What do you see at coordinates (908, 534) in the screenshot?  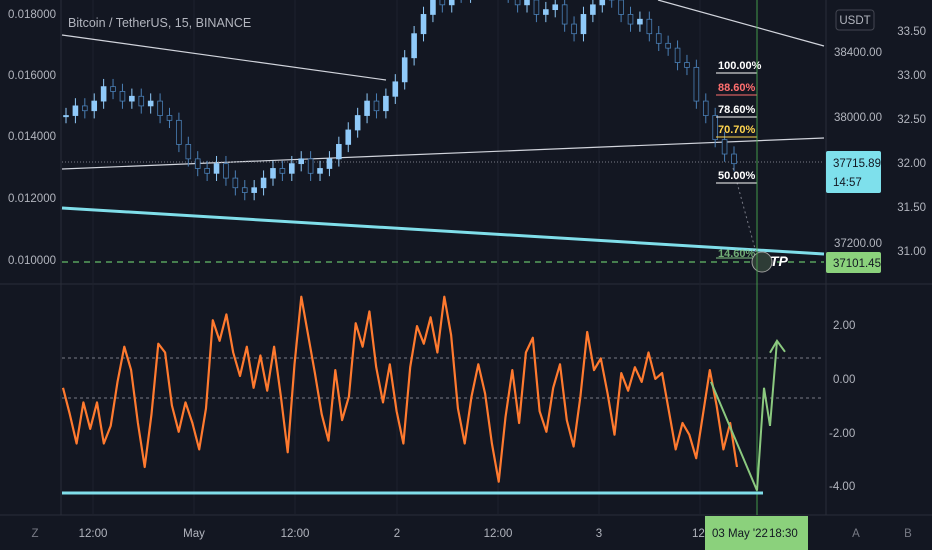 I see `b-button: B` at bounding box center [908, 534].